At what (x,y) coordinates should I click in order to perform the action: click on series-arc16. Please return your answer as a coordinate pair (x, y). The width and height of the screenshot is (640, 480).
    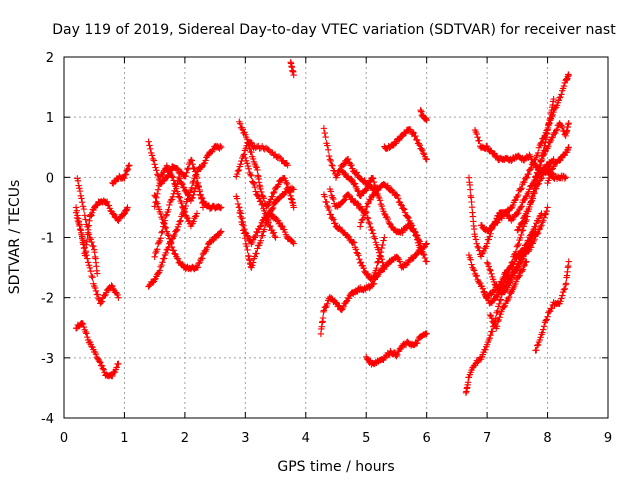
    Looking at the image, I should click on (292, 69).